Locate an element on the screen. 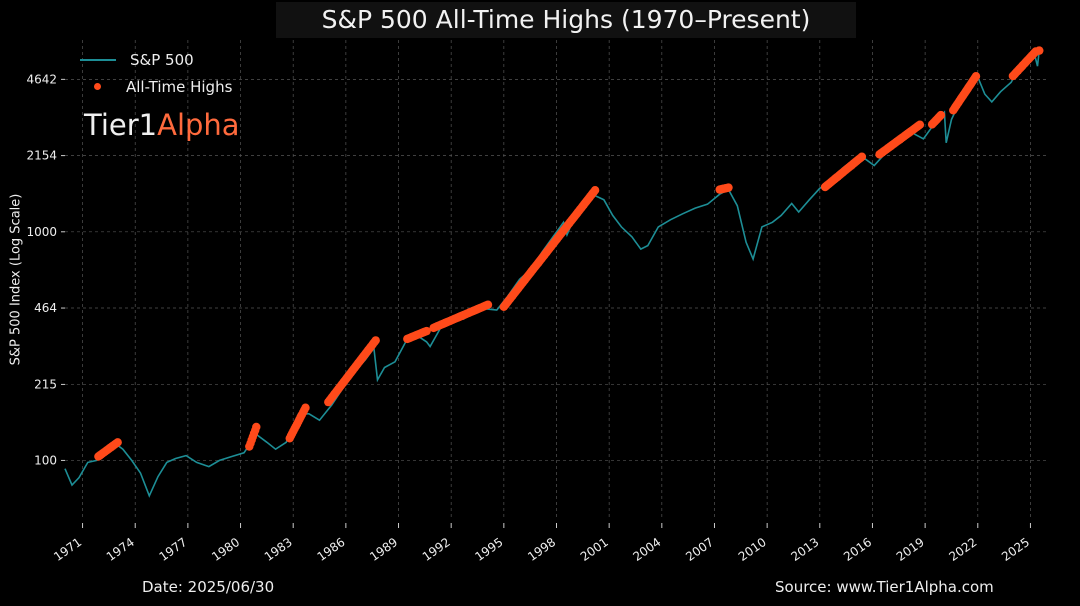  title-box: S&P 500 All-Time Highs (1970–Present) is located at coordinates (566, 20).